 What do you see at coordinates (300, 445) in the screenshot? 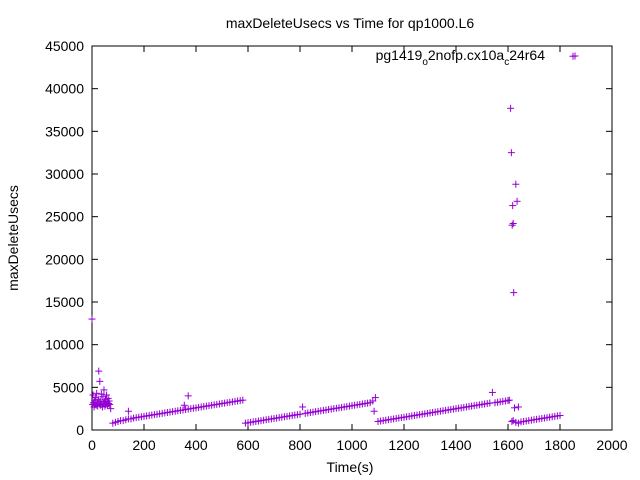
I see `x-tick-label: 800` at bounding box center [300, 445].